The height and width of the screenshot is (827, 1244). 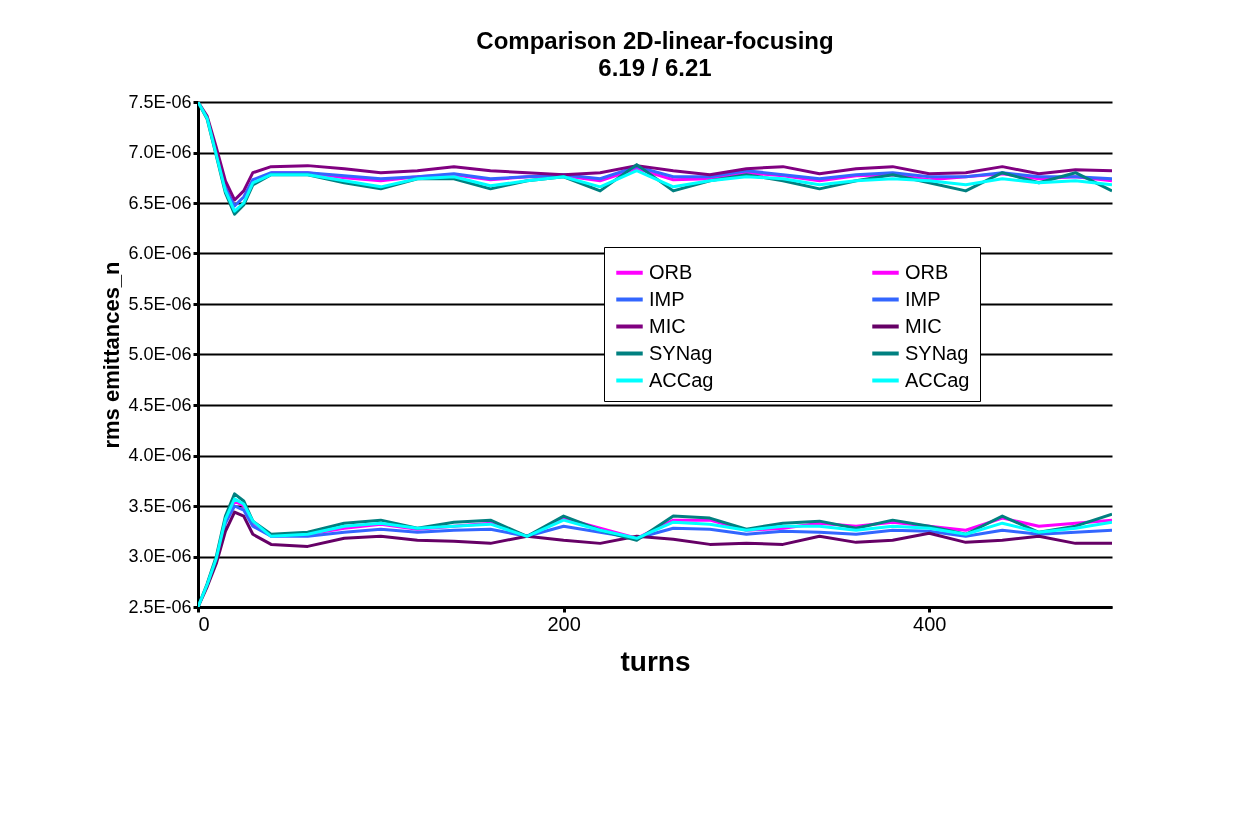 What do you see at coordinates (930, 623) in the screenshot?
I see `x-tick-label: 400` at bounding box center [930, 623].